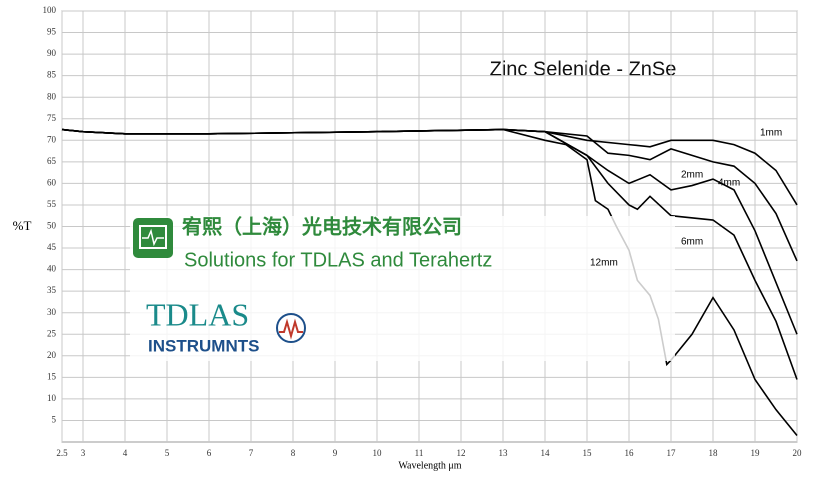 This screenshot has width=820, height=480. I want to click on title-box, so click(583, 70).